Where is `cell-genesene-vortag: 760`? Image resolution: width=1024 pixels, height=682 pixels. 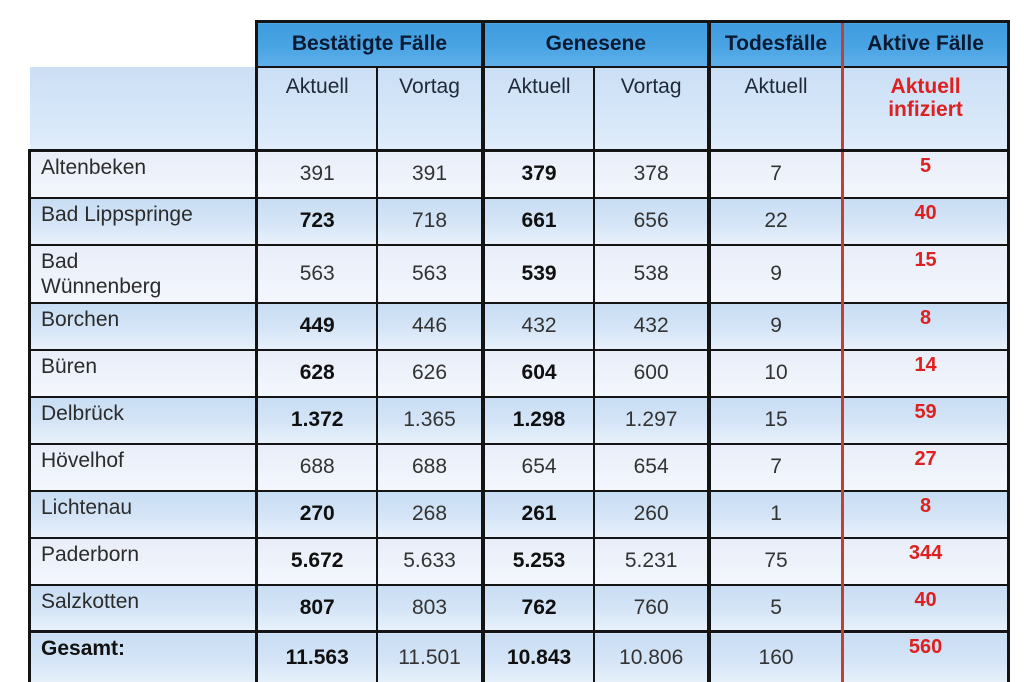
cell-genesene-vortag: 760 is located at coordinates (651, 608).